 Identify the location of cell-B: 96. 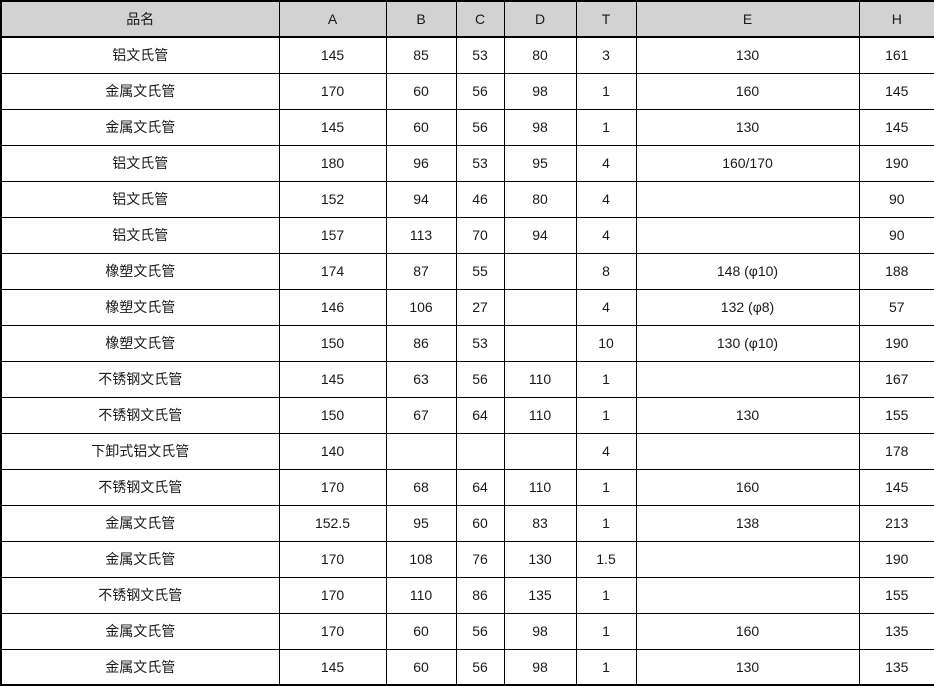
(421, 163).